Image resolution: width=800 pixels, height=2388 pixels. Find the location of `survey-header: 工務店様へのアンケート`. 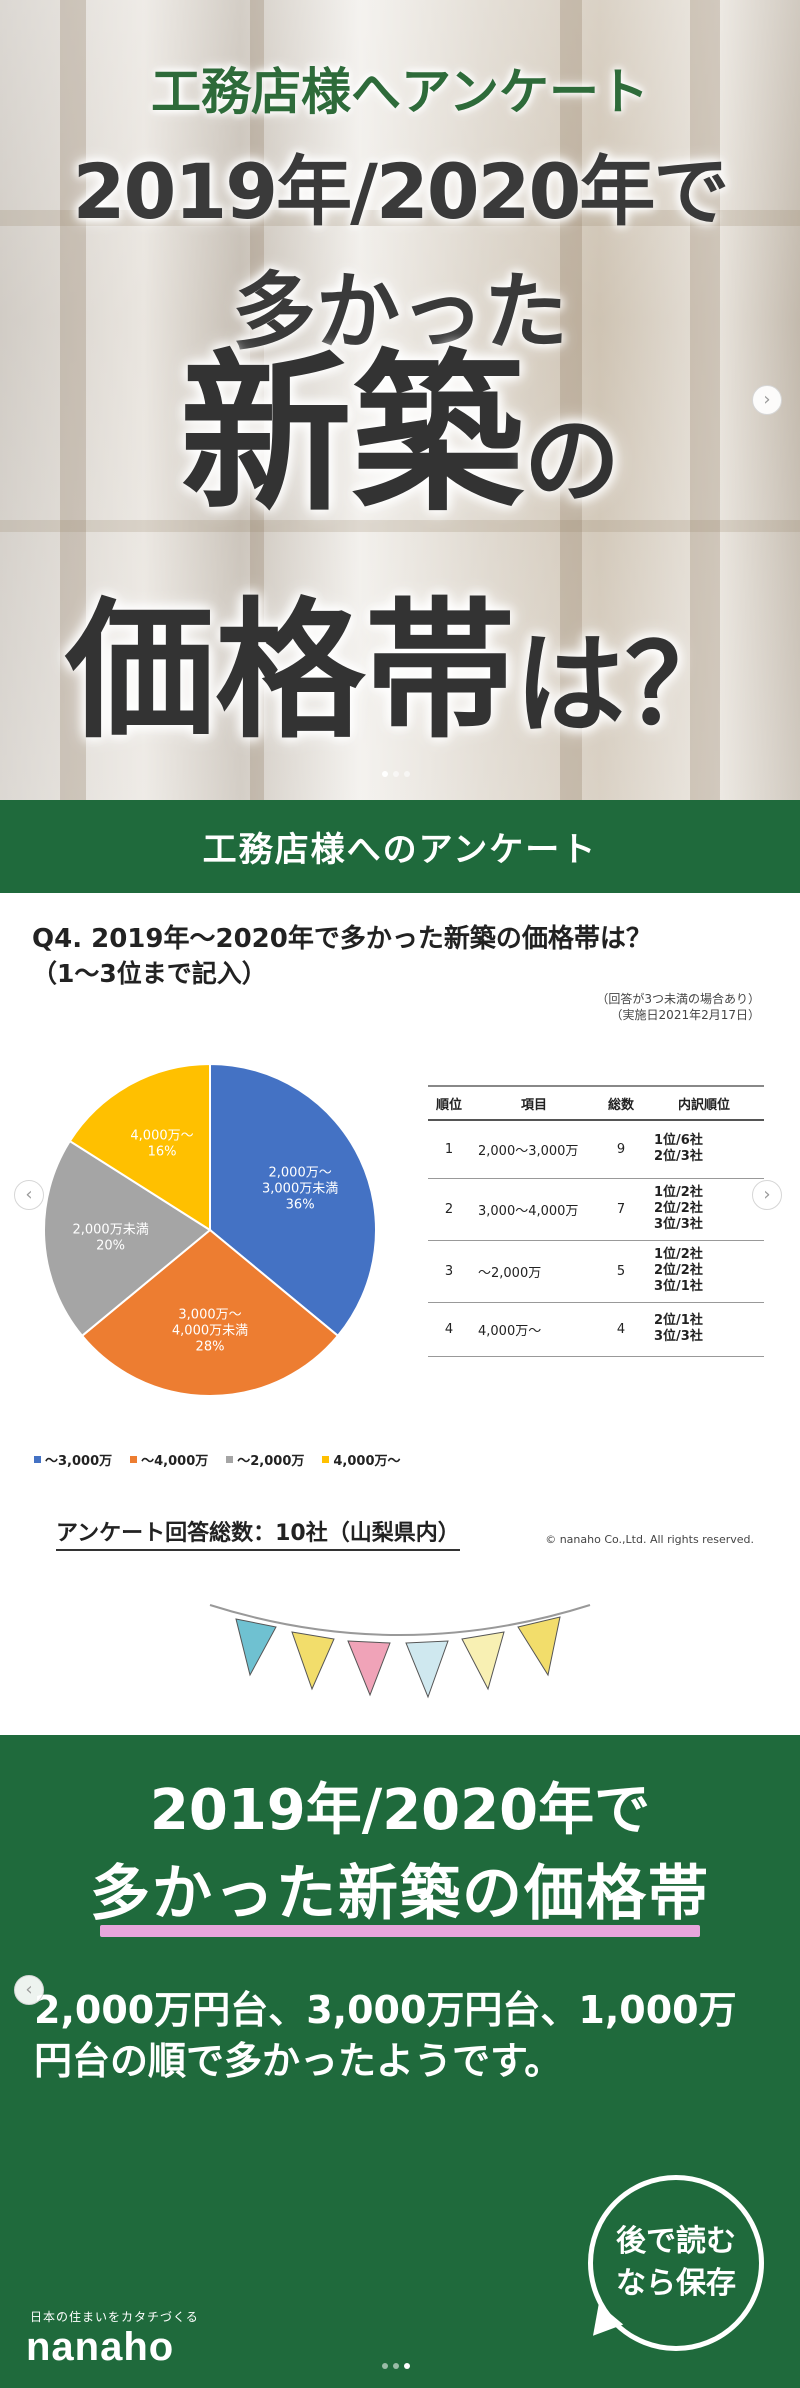

survey-header: 工務店様へのアンケート is located at coordinates (400, 846).